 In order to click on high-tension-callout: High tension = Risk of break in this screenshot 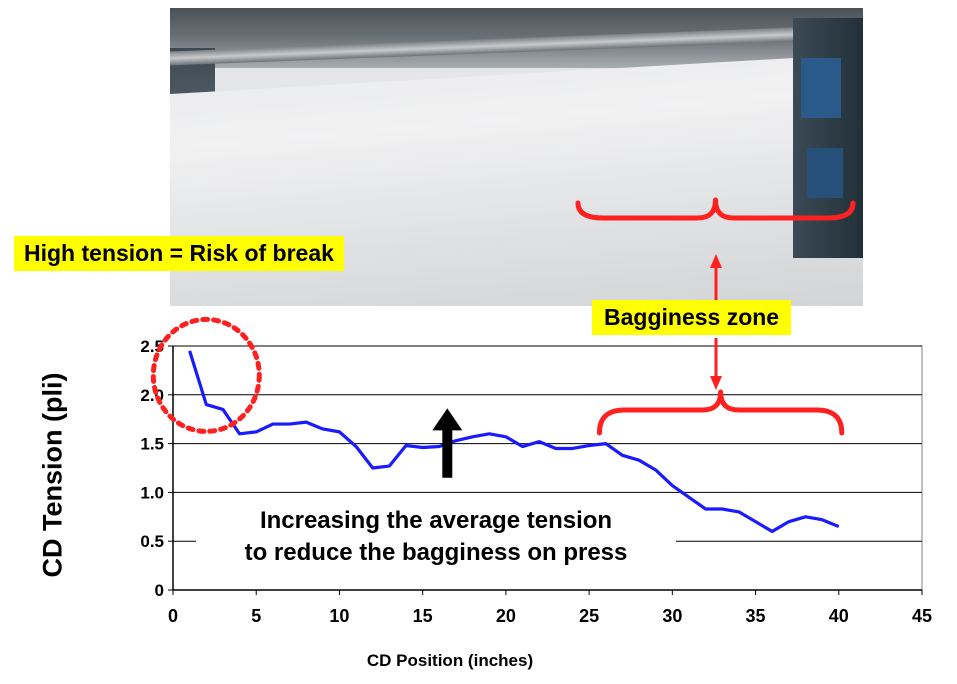, I will do `click(179, 253)`.